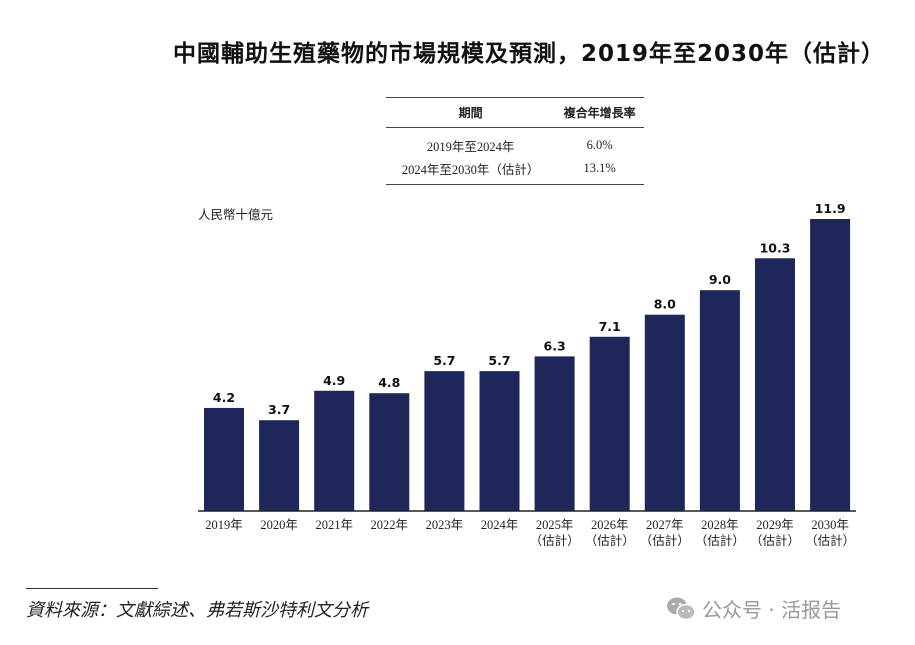 Image resolution: width=915 pixels, height=645 pixels. Describe the element at coordinates (775, 525) in the screenshot. I see `x-tick-label: 2029年` at that location.